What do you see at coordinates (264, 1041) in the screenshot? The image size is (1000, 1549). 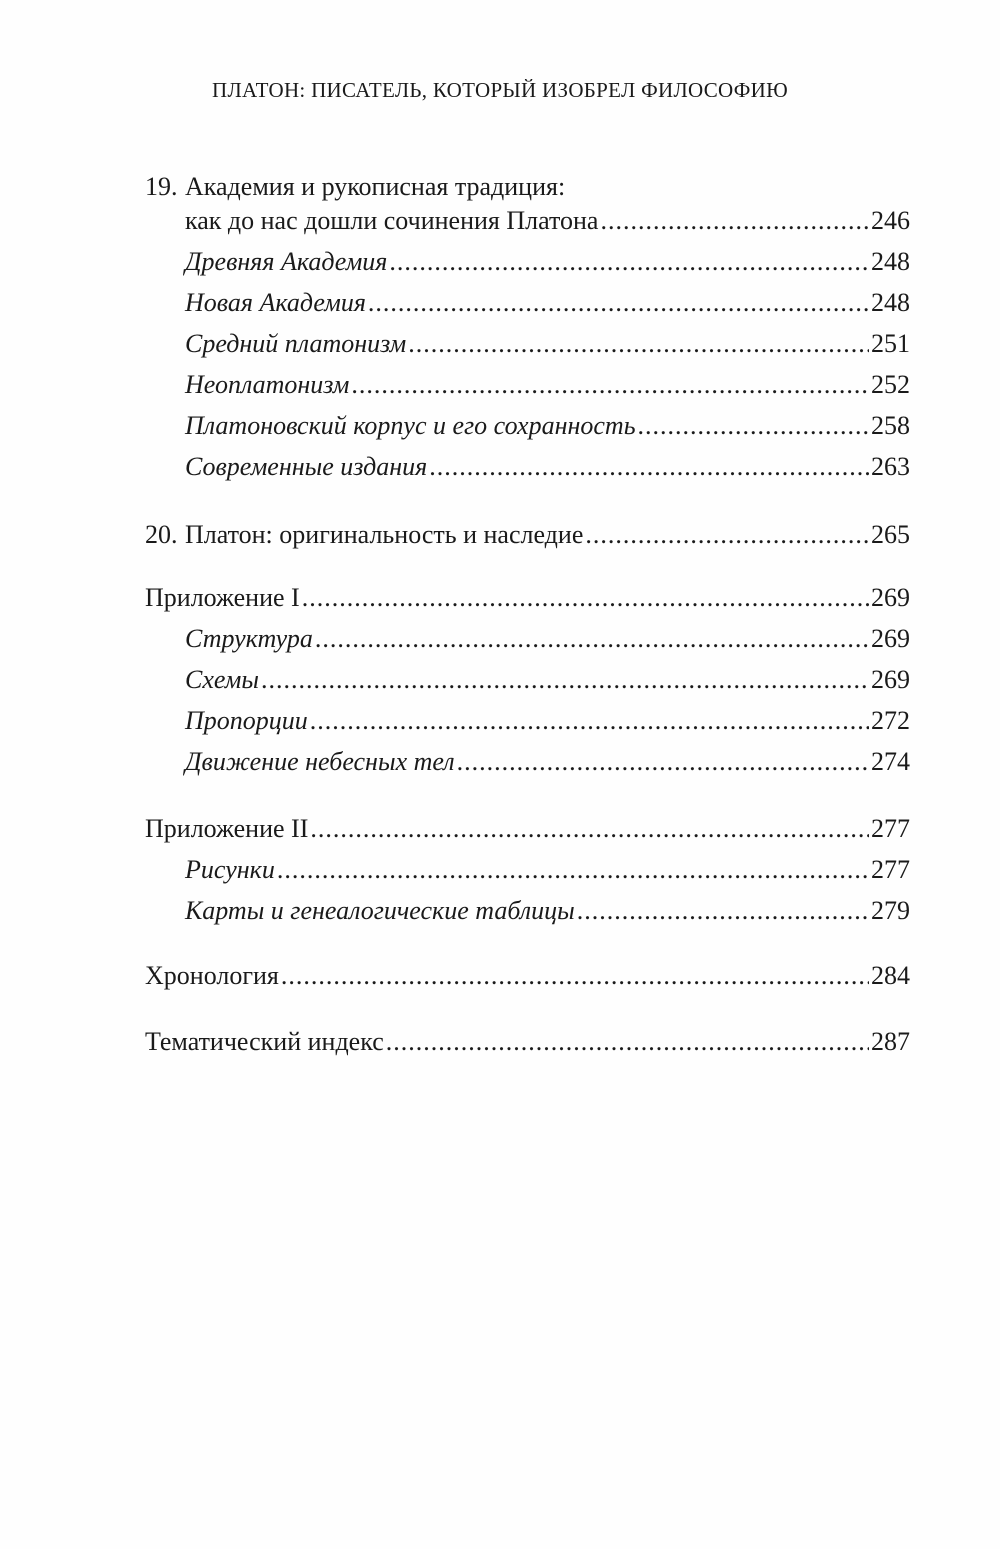 I see `entry-title: Тематический индекс` at bounding box center [264, 1041].